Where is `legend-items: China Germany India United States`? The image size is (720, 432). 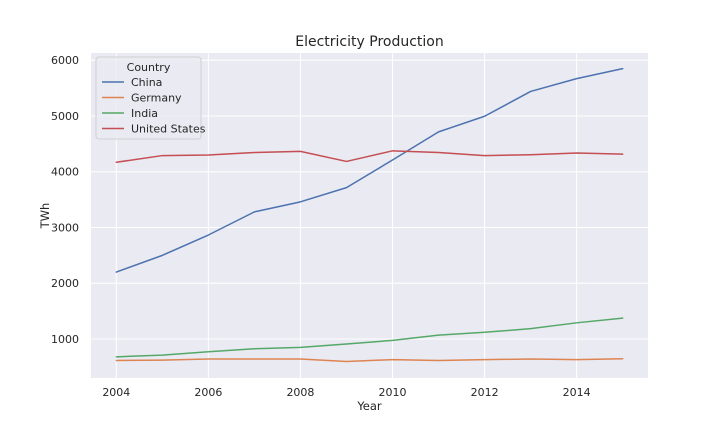
legend-items: China Germany India United States is located at coordinates (154, 106).